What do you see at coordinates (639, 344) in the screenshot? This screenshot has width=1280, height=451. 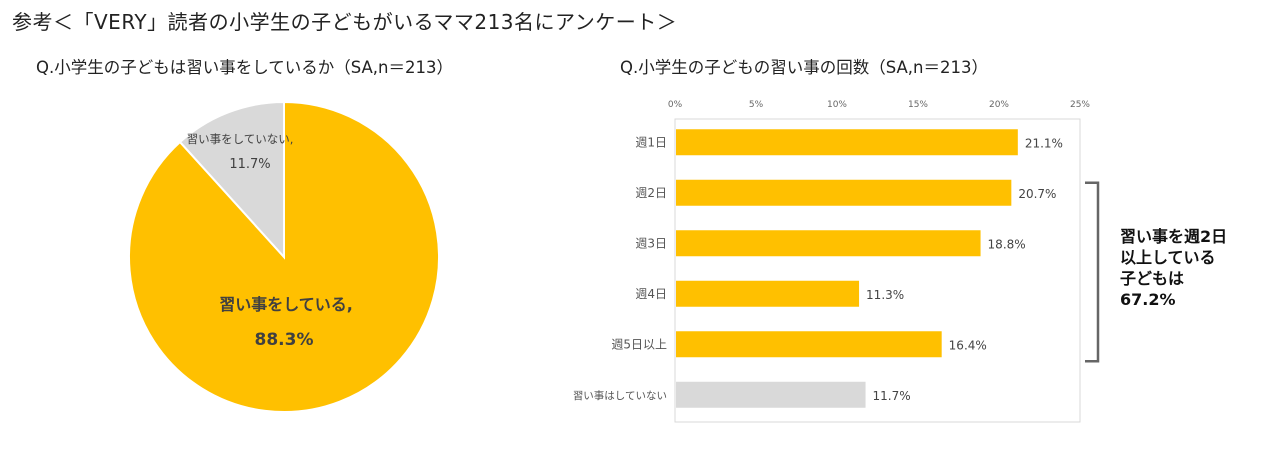 I see `y-tick-label: 週5日以上` at bounding box center [639, 344].